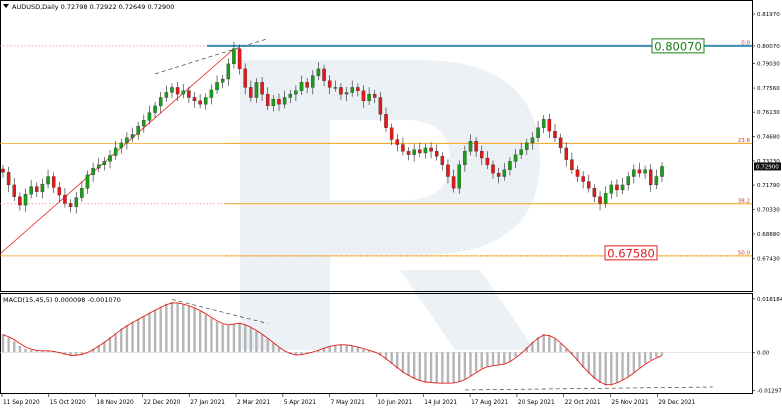 The height and width of the screenshot is (412, 782). I want to click on macd-divergence-bottom, so click(588, 388).